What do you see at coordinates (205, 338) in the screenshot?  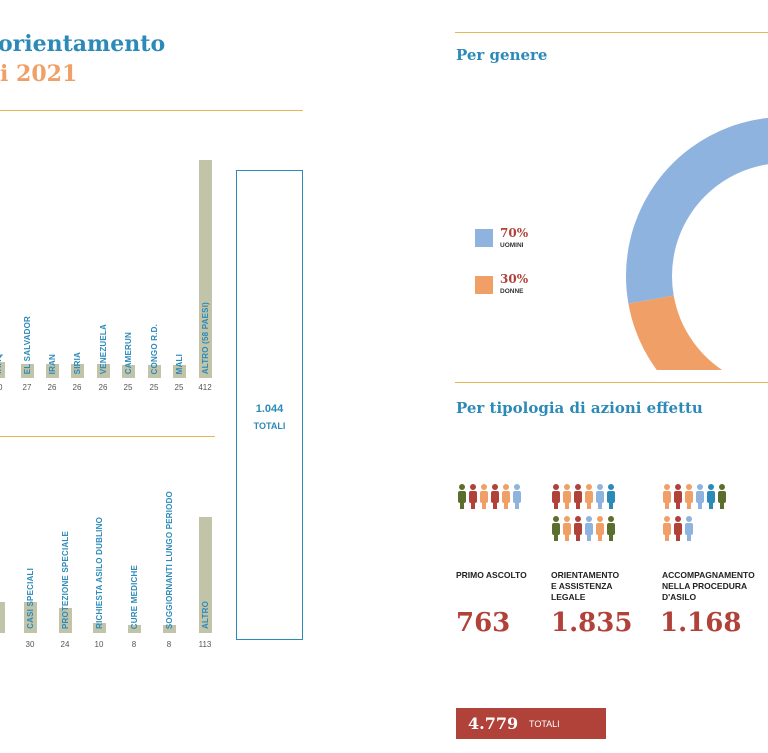 I see `country-bar-label: ALTRO (58 PAESI)` at bounding box center [205, 338].